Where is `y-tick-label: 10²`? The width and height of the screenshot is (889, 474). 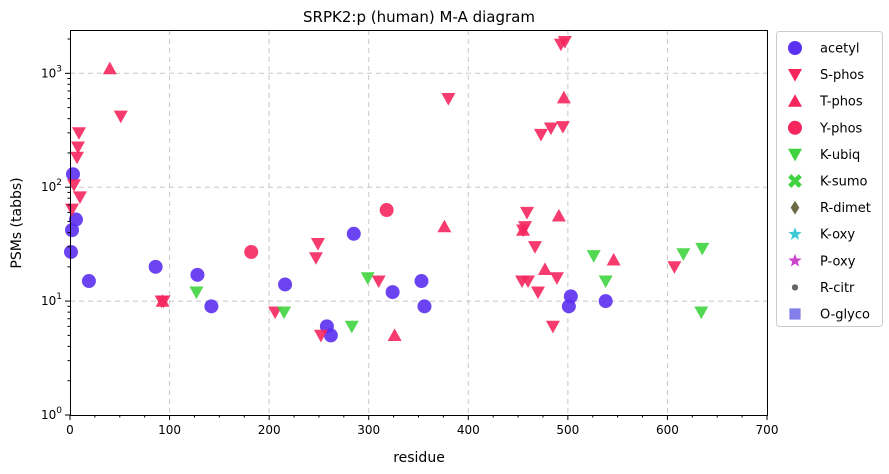
y-tick-label: 10² is located at coordinates (51, 186).